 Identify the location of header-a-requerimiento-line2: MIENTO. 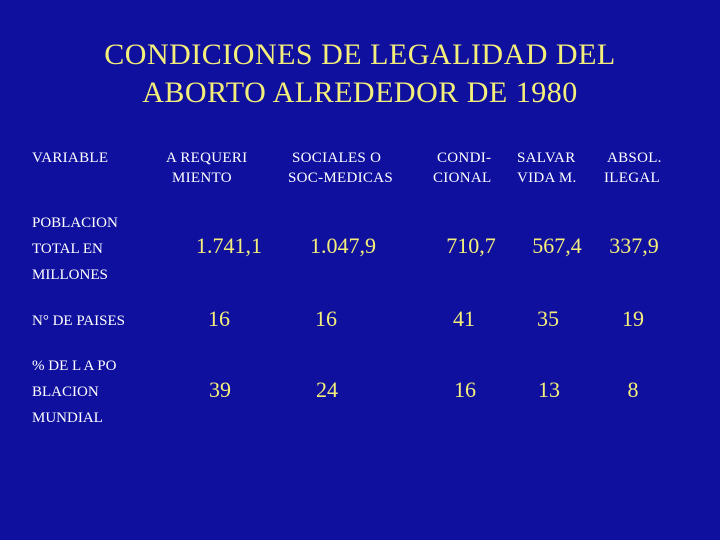
(202, 178).